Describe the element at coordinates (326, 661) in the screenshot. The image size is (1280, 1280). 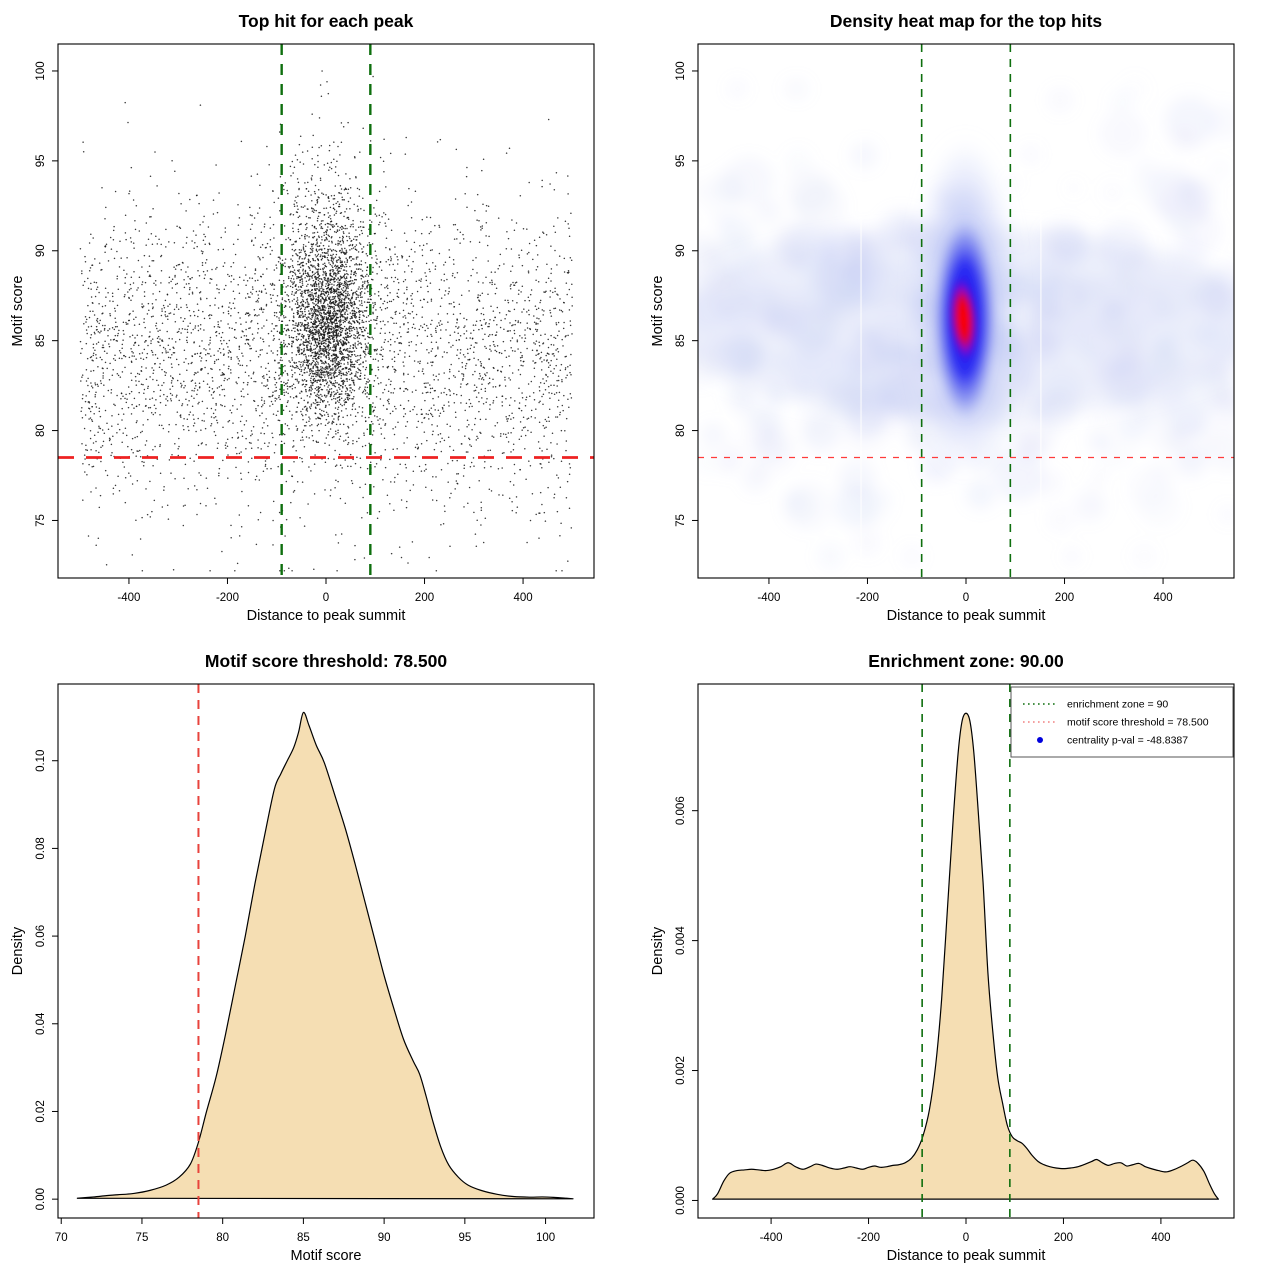
I see `score-density-plot-title: Motif score threshold: 78.500` at that location.